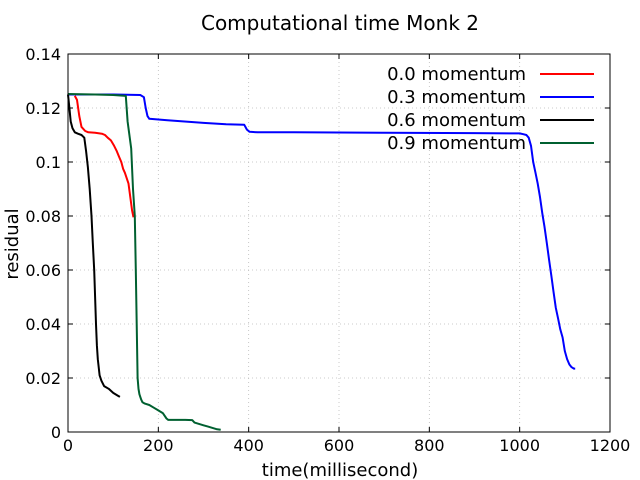 This screenshot has height=480, width=640. What do you see at coordinates (456, 74) in the screenshot?
I see `legend-label: 0.0 momentum` at bounding box center [456, 74].